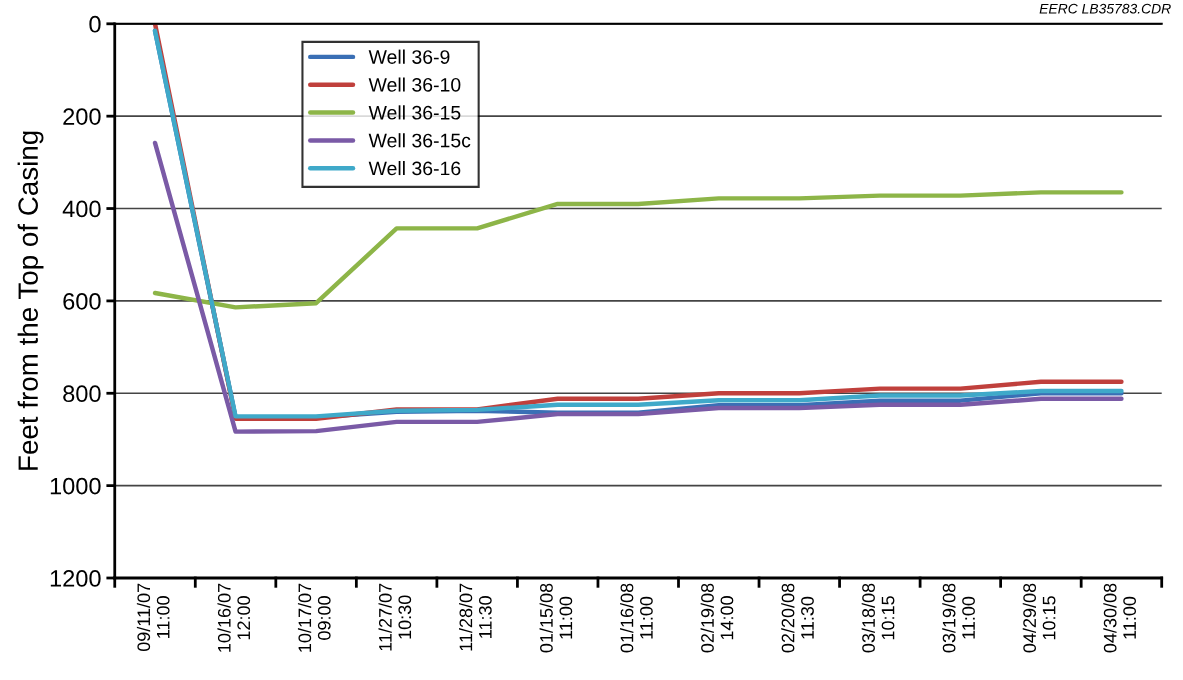 Image resolution: width=1183 pixels, height=680 pixels. Describe the element at coordinates (30, 300) in the screenshot. I see `y-axis-title: Feet from the Top of Casing` at that location.